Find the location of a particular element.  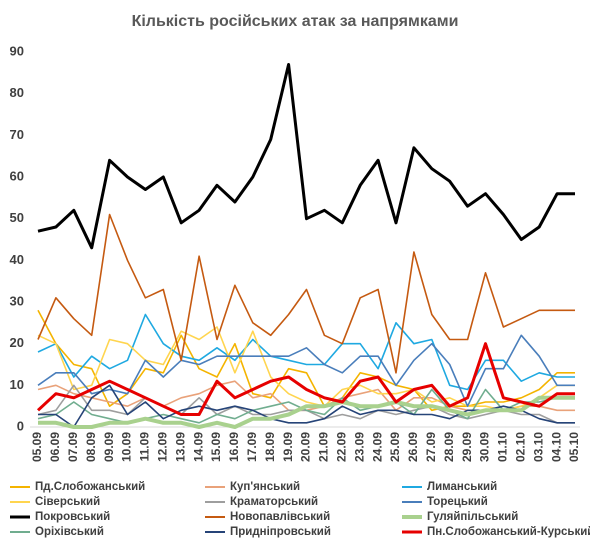

x-tick-label: 06.09 is located at coordinates (55, 447).